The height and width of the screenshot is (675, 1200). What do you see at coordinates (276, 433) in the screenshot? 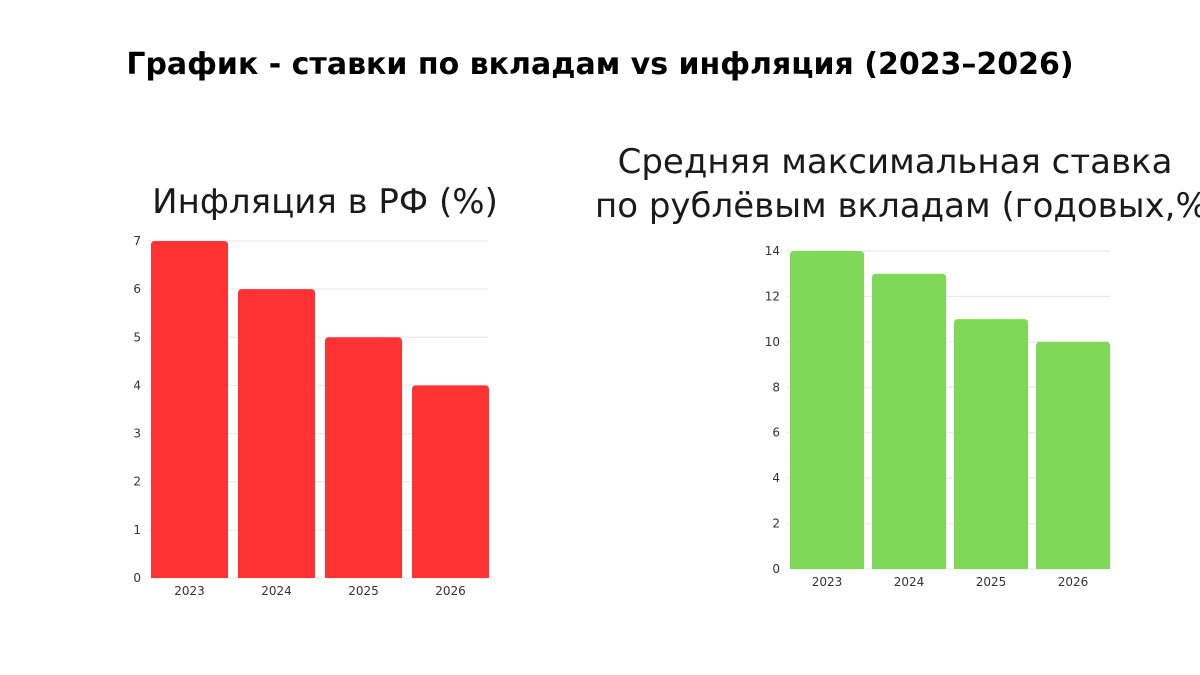
I see `inflation-bar-2024` at bounding box center [276, 433].